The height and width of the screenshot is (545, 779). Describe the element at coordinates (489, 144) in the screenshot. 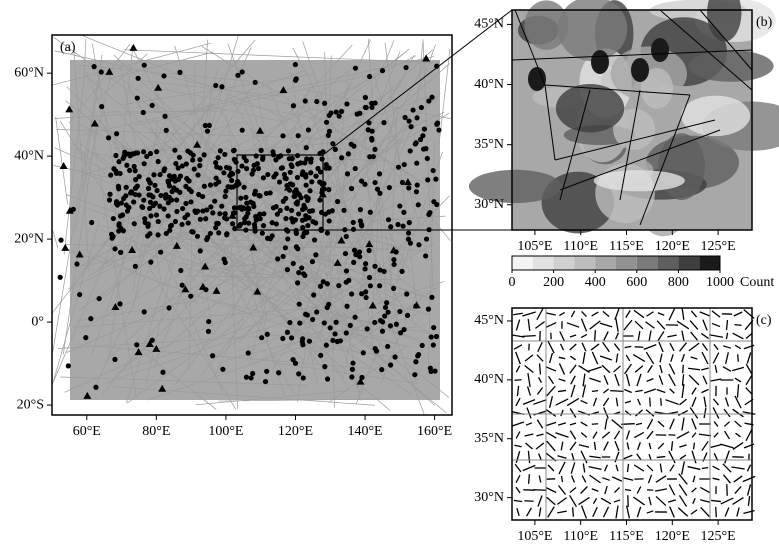

I see `y-tick-label: 35°N` at that location.